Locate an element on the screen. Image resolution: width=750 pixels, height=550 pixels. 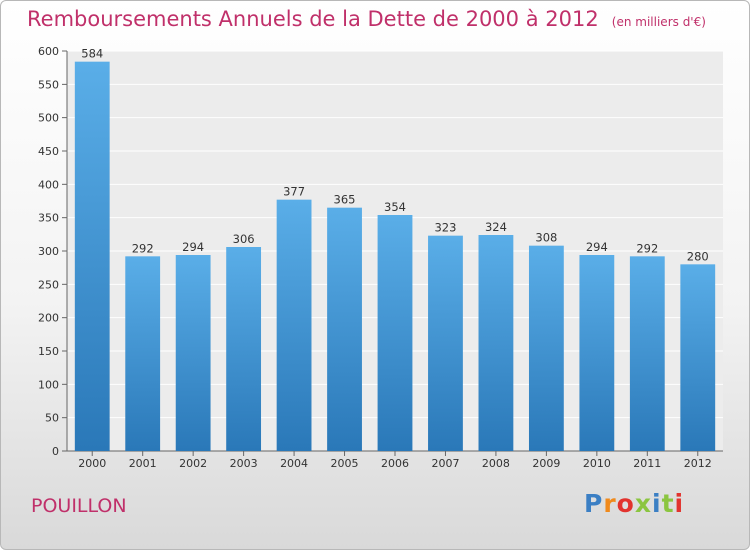
y-tick-label: 300 is located at coordinates (48, 251).